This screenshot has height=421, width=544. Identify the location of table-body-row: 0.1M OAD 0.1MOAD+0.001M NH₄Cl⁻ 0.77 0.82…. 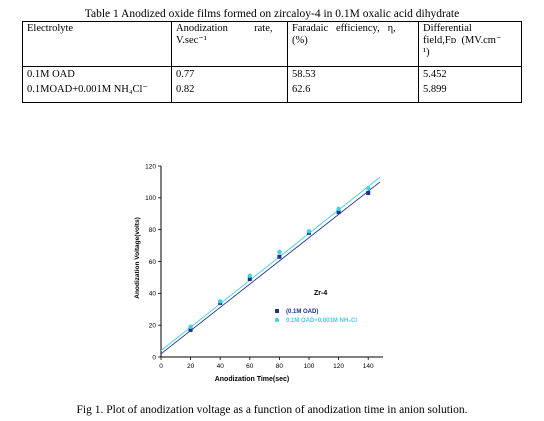
(272, 84).